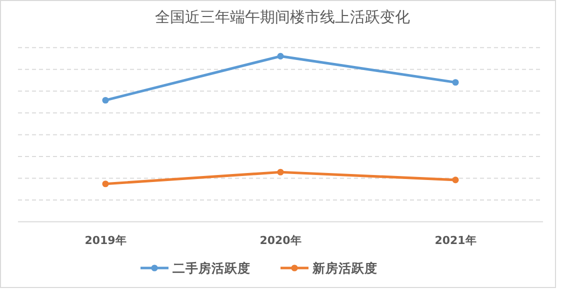 The width and height of the screenshot is (561, 291). I want to click on chart-title: 全国近三年端午期间楼市线上活跃变化, so click(282, 17).